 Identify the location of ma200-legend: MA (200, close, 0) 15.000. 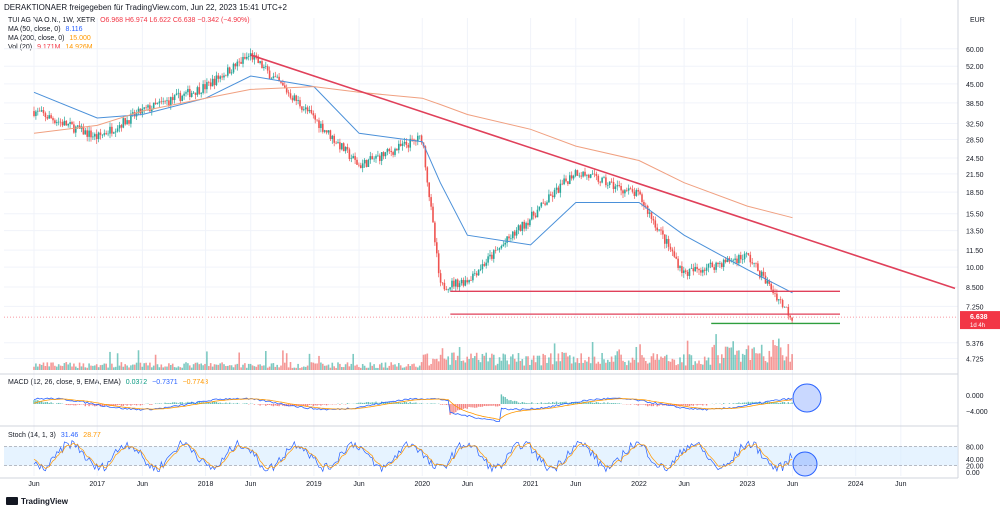
(51, 38).